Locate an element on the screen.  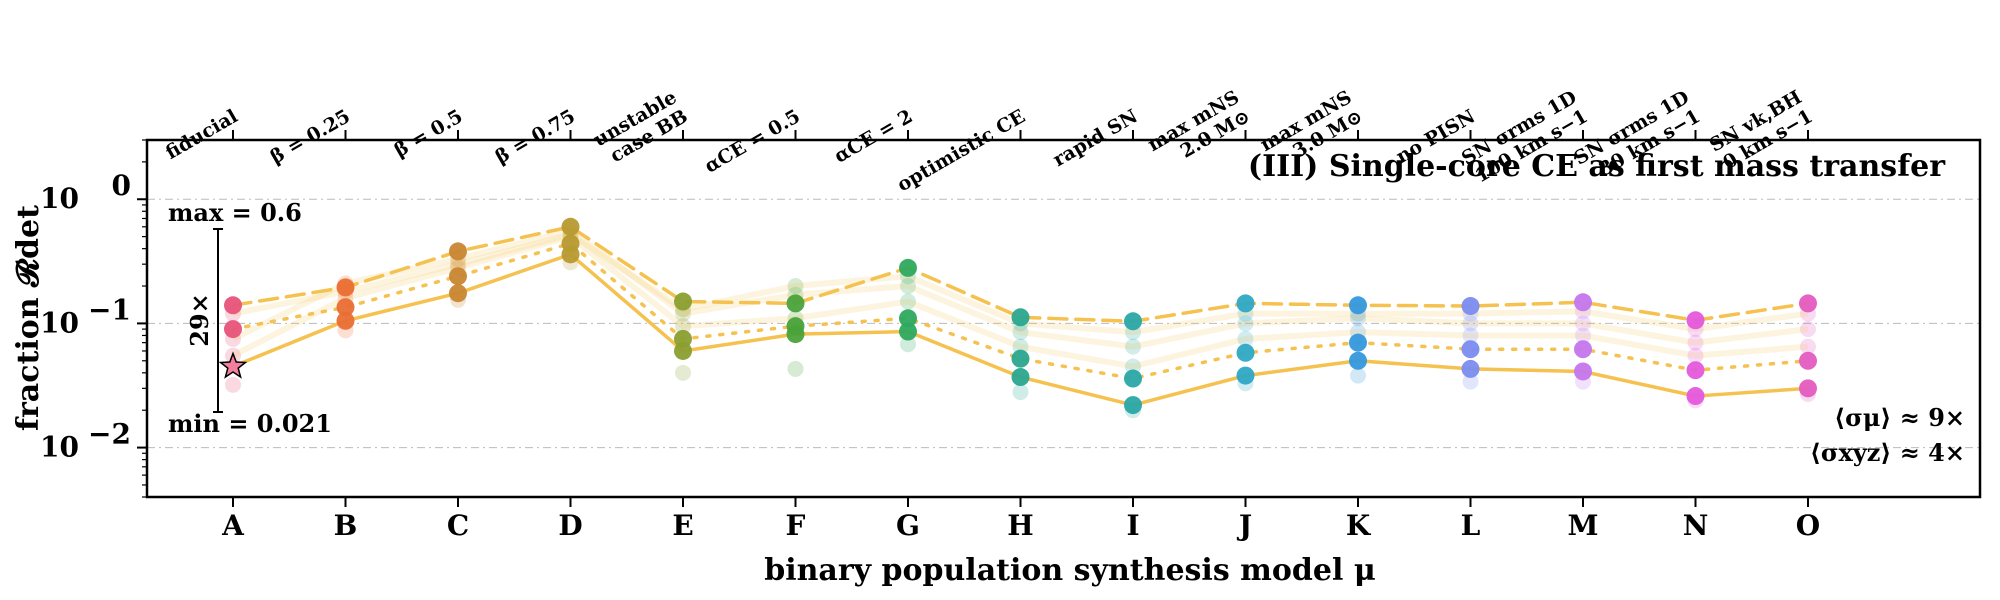
y-axis: 10 0 10 −1 10 −2 is located at coordinates (93, 318).